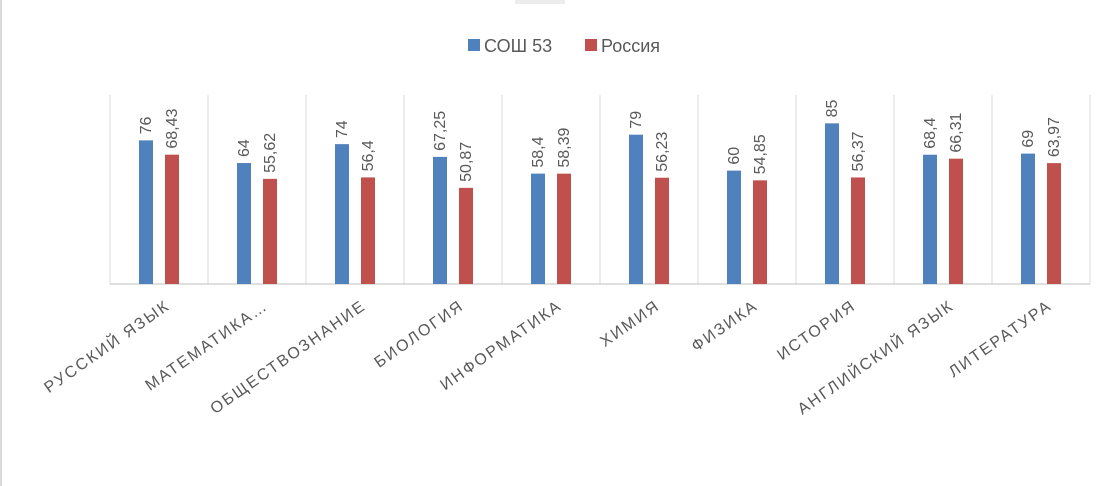 Image resolution: width=1106 pixels, height=486 pixels. Describe the element at coordinates (172, 129) in the screenshot. I see `value-label-russia: 68,43` at that location.